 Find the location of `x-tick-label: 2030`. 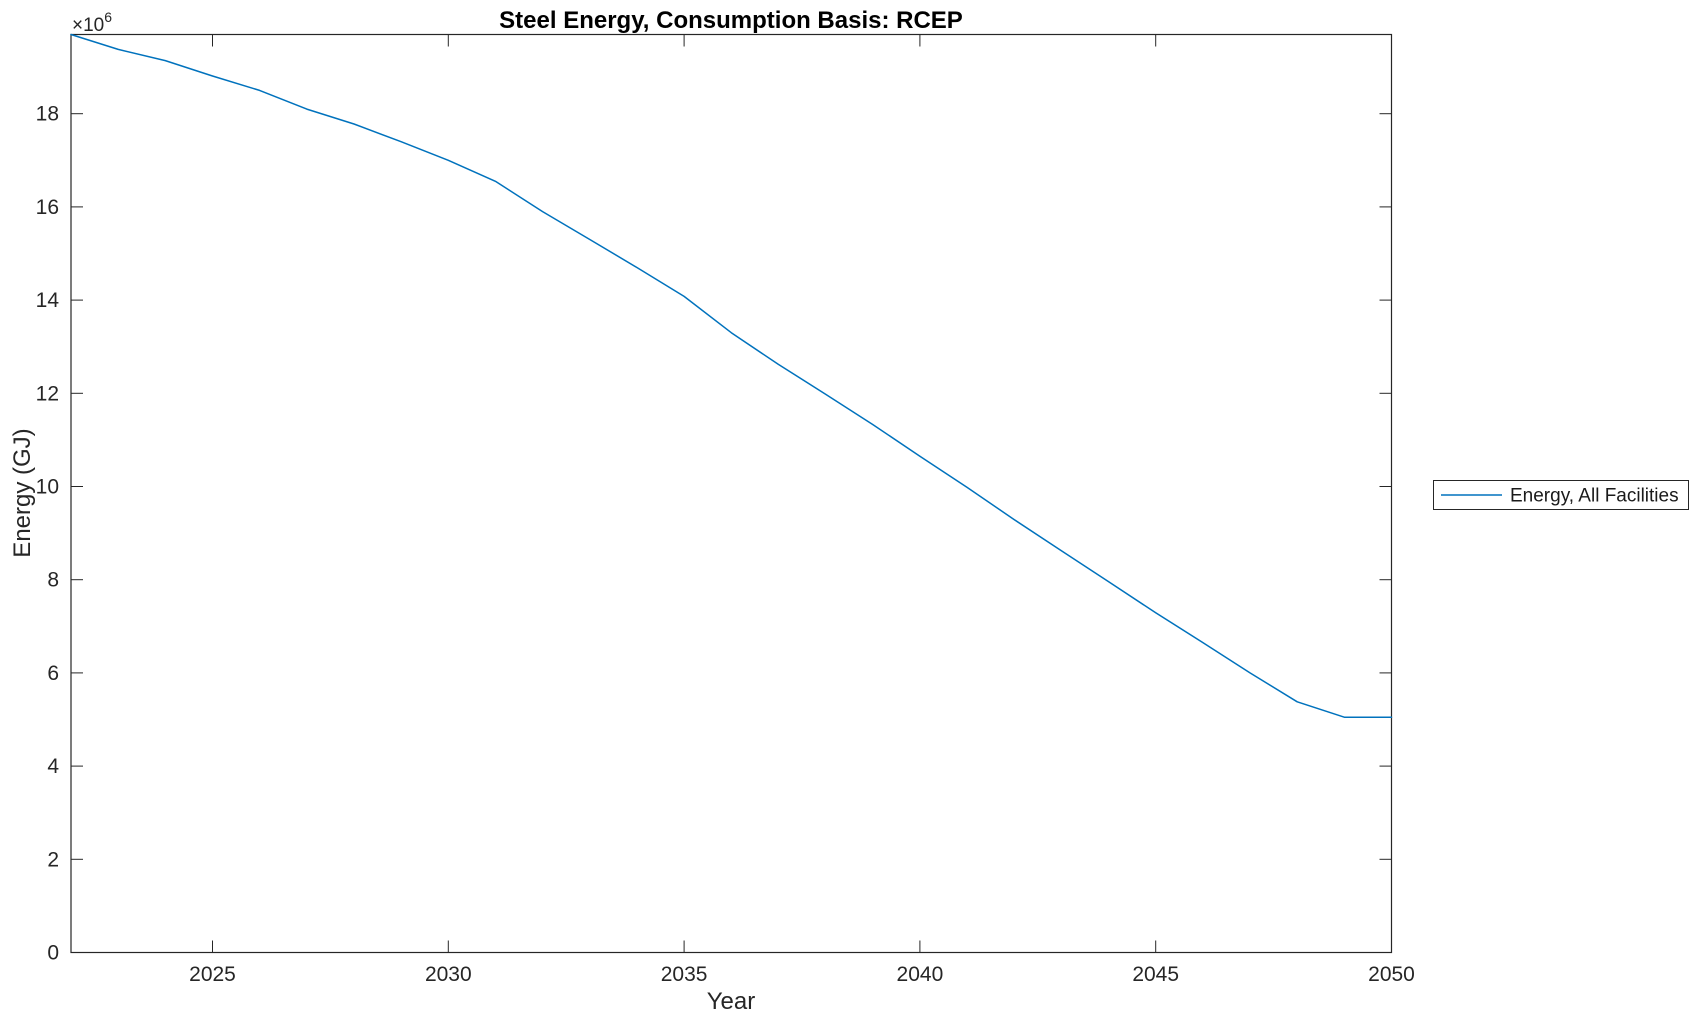

x-tick-label: 2030 is located at coordinates (448, 974).